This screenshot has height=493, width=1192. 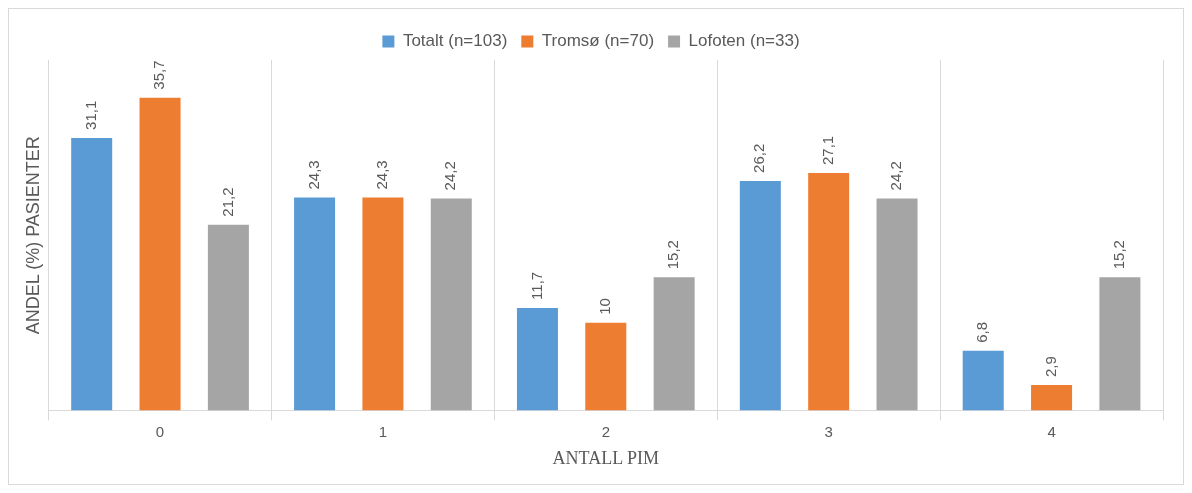 I want to click on data-label: 2,9, so click(x=1050, y=366).